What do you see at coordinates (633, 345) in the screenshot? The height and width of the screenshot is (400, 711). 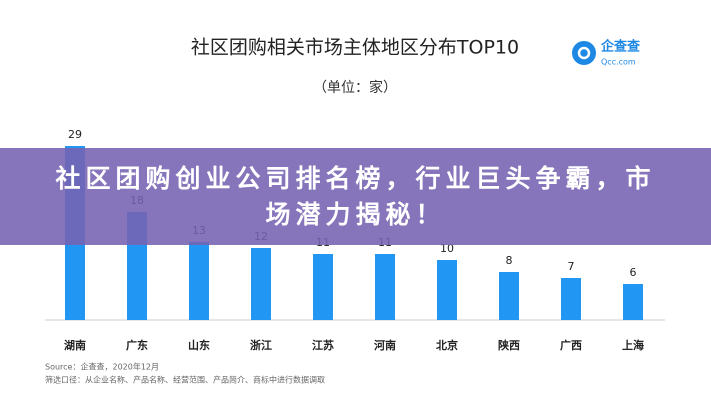 I see `x-tick-label: 上海` at bounding box center [633, 345].